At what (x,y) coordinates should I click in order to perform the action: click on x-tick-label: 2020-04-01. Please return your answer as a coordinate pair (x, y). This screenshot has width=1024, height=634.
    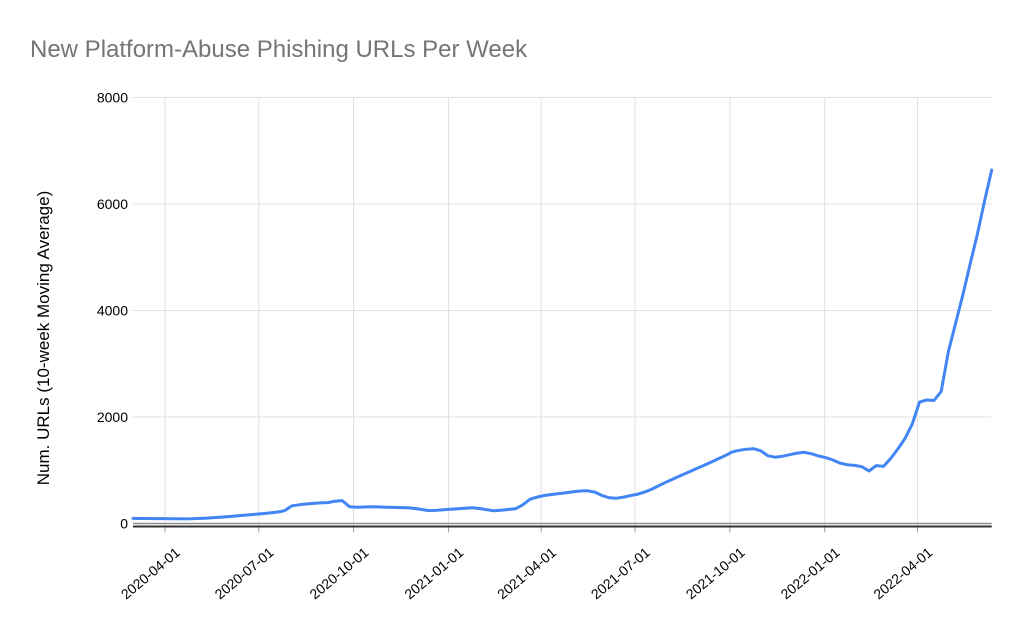
    Looking at the image, I should click on (150, 573).